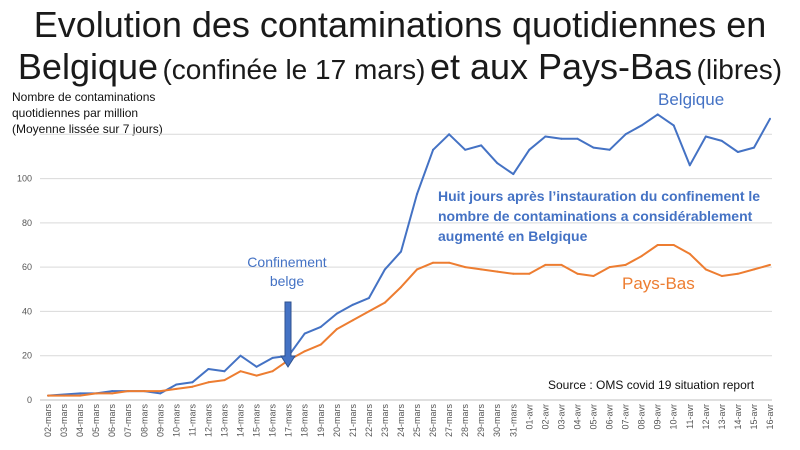 Image resolution: width=800 pixels, height=450 pixels. Describe the element at coordinates (192, 420) in the screenshot. I see `x-tick-label: 11-mars` at that location.